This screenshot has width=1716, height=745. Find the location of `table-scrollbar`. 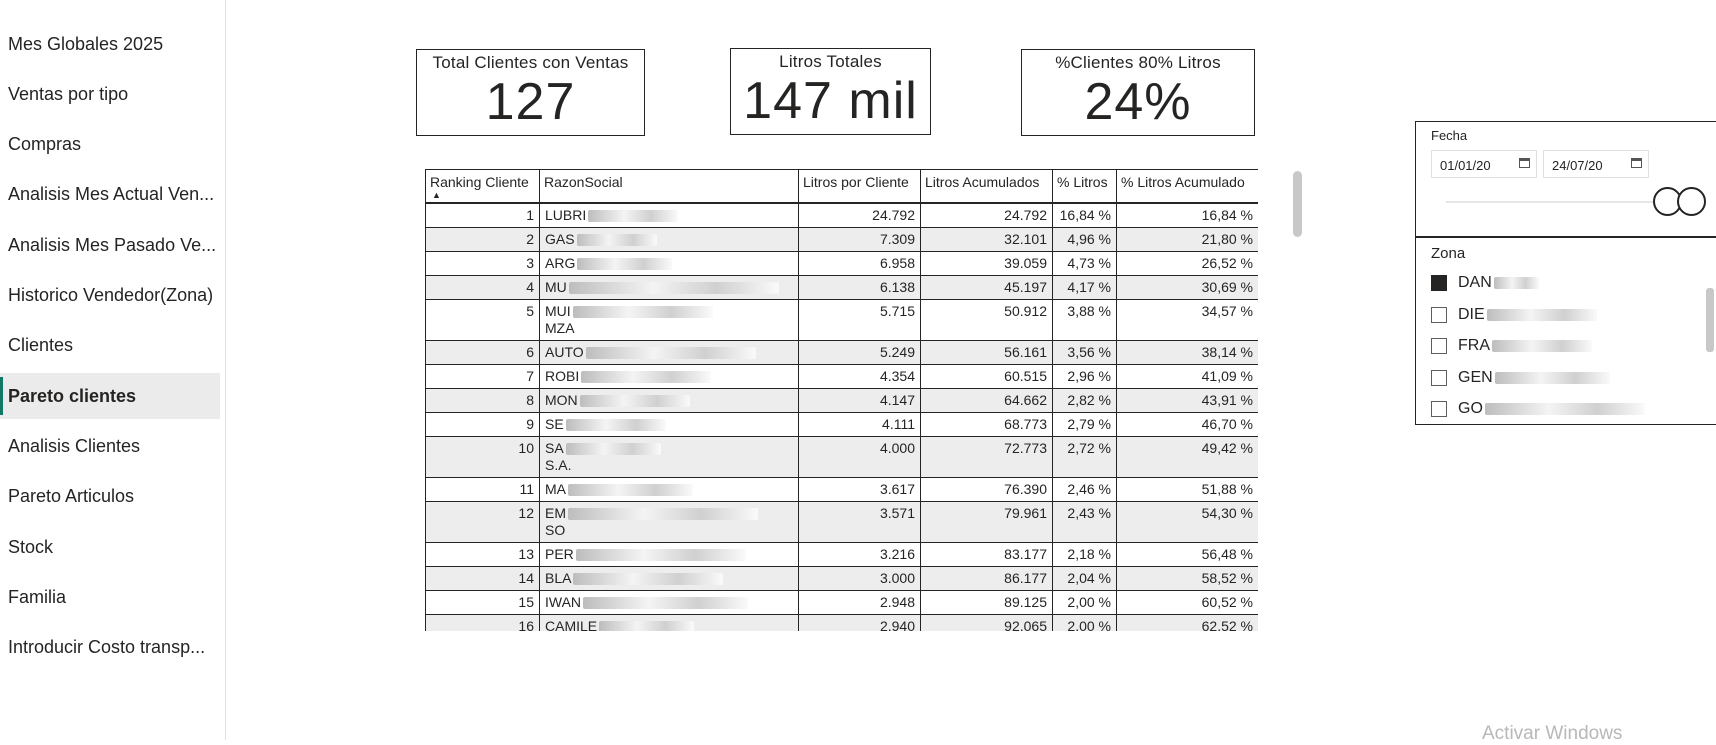

table-scrollbar is located at coordinates (1297, 204).